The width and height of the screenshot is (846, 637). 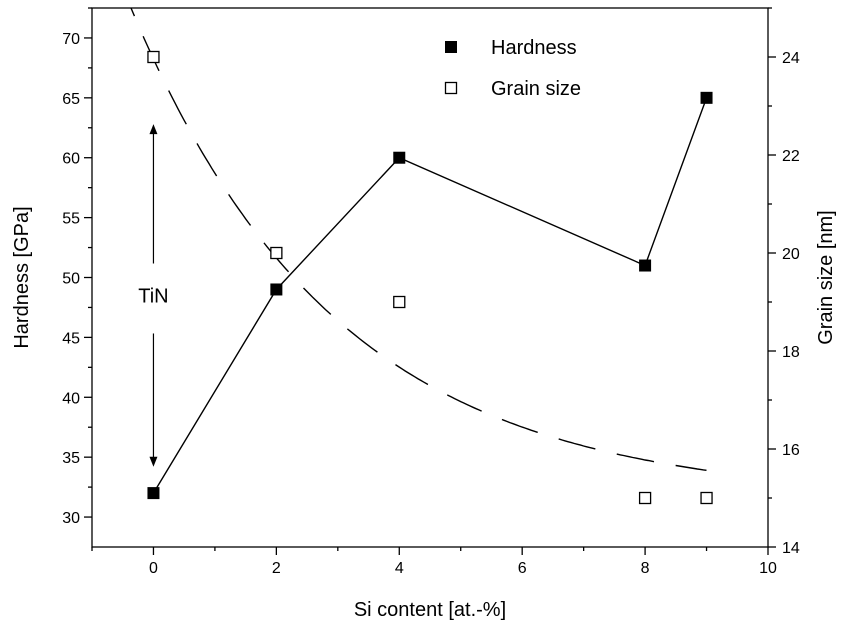 I want to click on annotation-arrow-down-head, so click(x=153, y=461).